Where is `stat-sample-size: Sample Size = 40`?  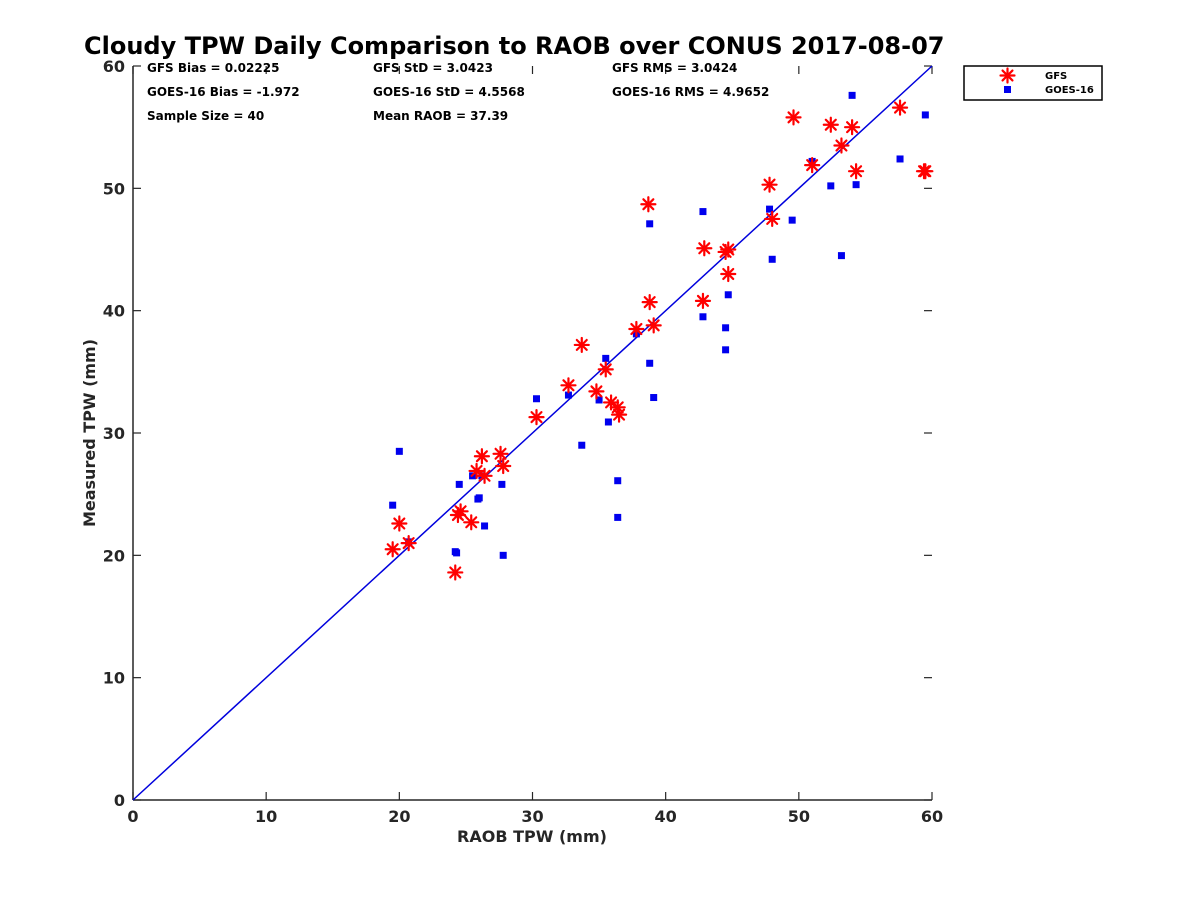 stat-sample-size: Sample Size = 40 is located at coordinates (205, 116).